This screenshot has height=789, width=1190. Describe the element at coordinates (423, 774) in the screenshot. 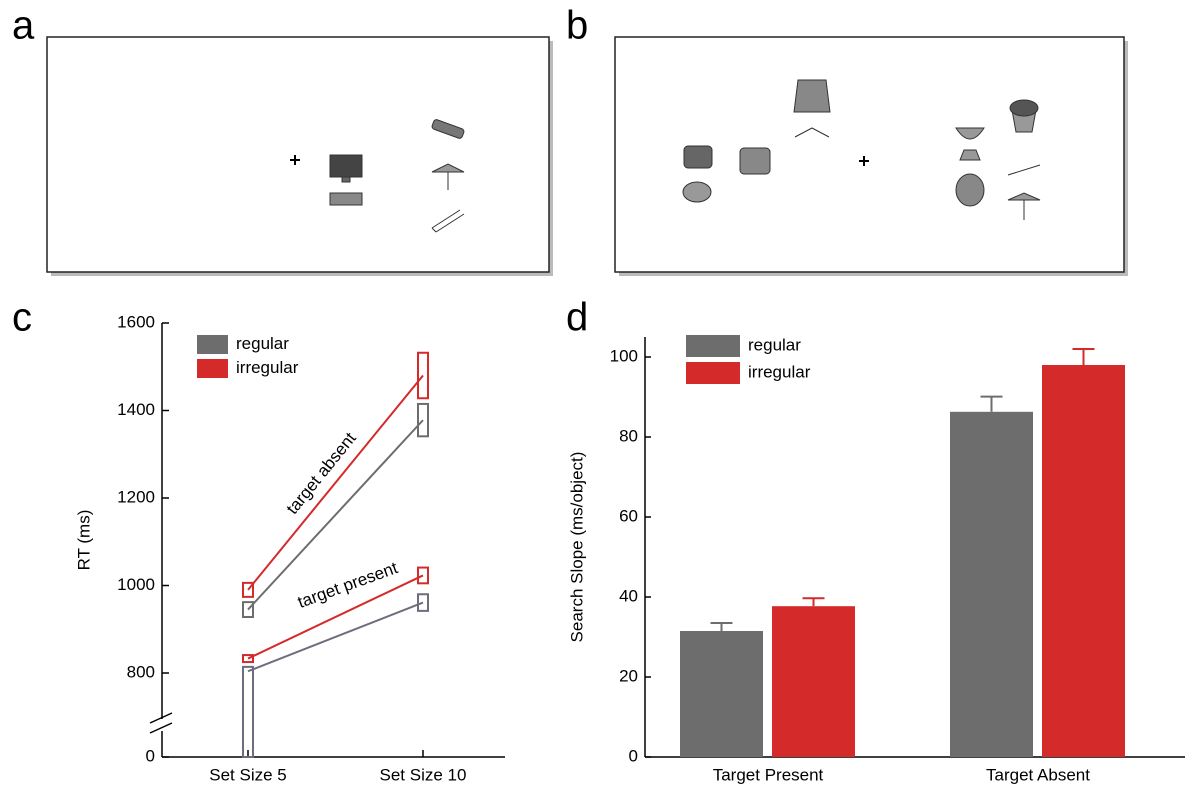

I see `x-tick-label: Set Size 10` at that location.